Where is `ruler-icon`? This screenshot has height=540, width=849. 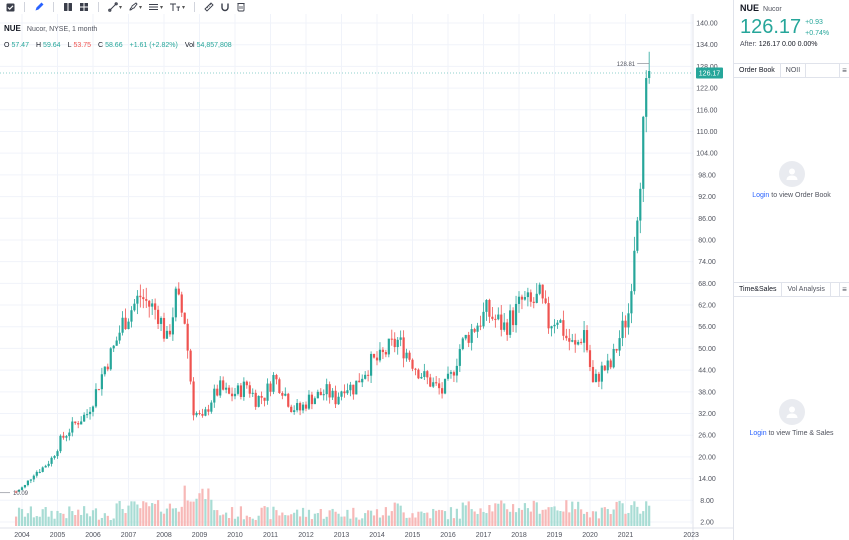 ruler-icon is located at coordinates (209, 7).